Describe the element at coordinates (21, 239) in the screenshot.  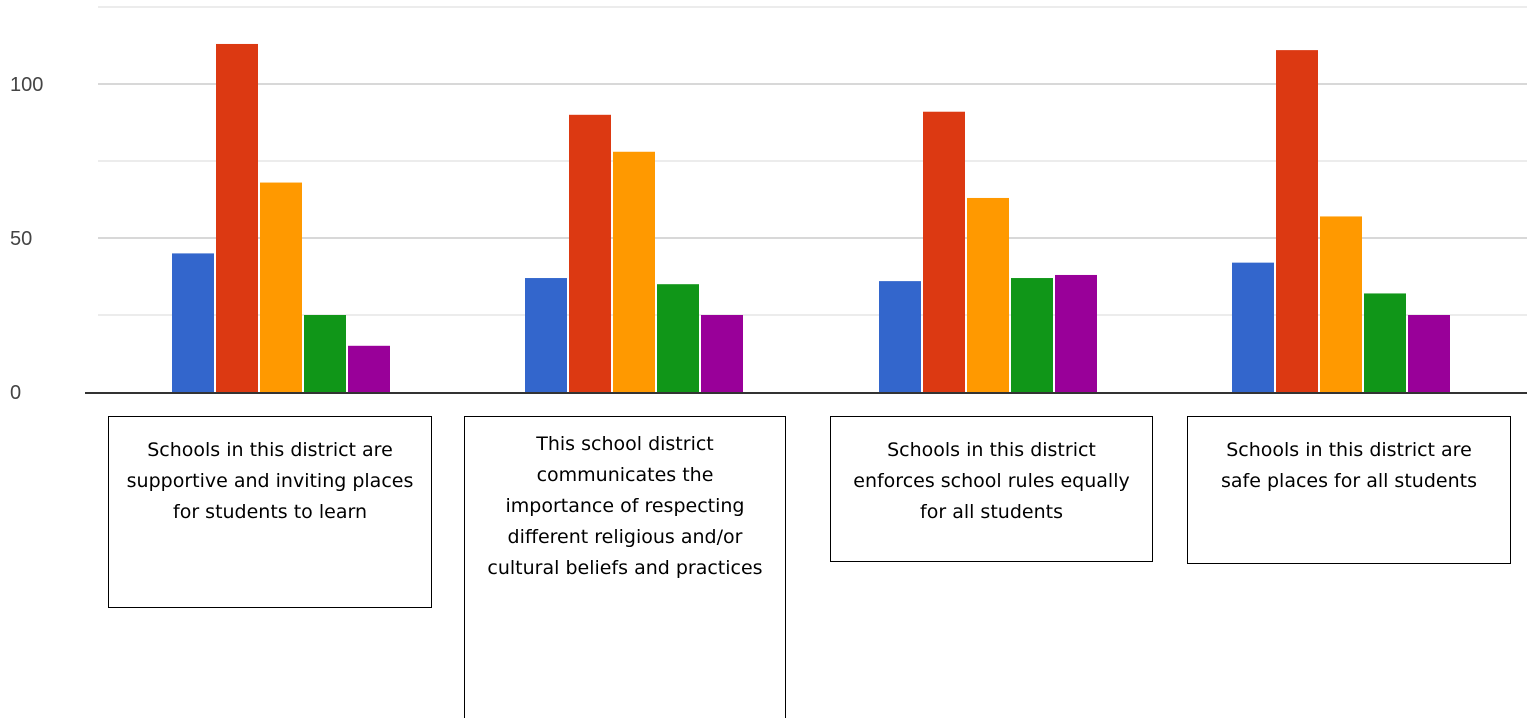
I see `y-tick-label: 50` at that location.